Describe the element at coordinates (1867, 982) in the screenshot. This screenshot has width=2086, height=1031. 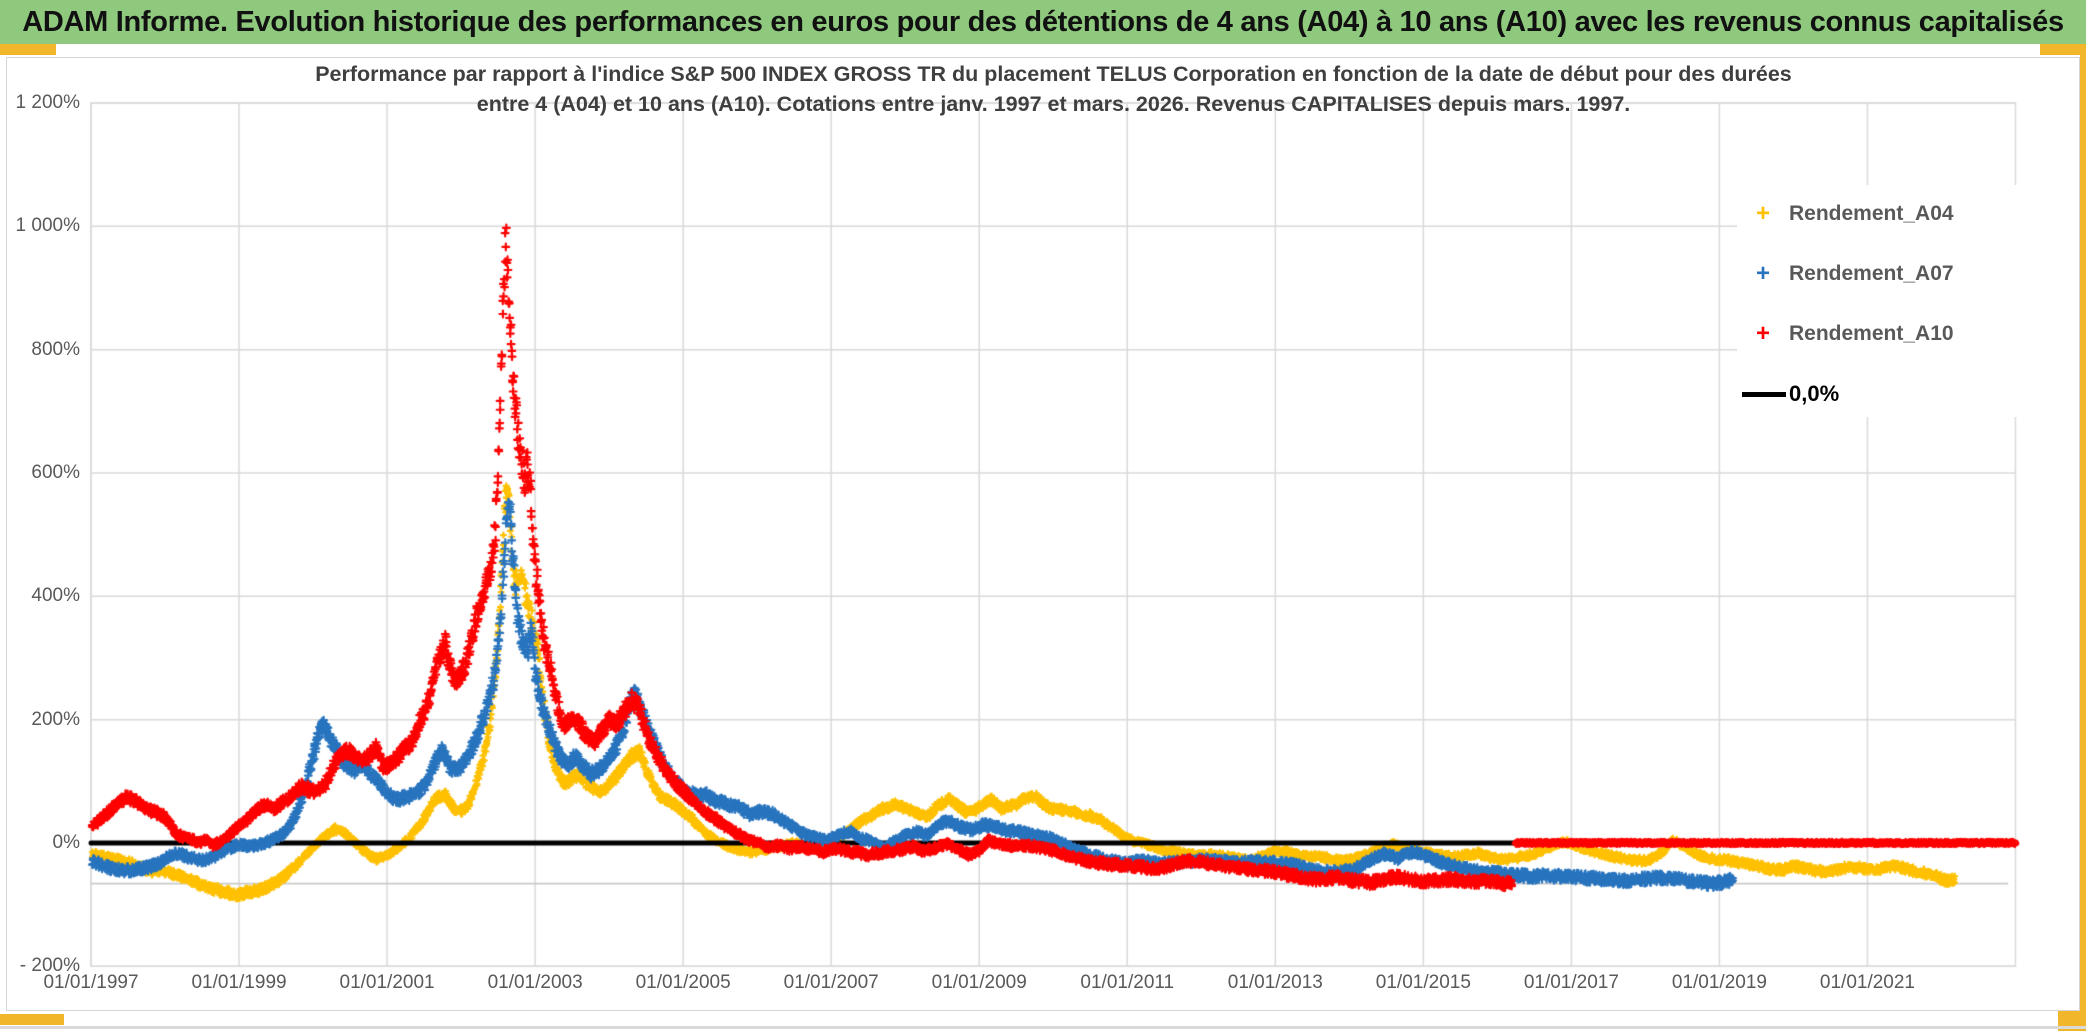
I see `x-tick-label: 01/01/2021` at that location.